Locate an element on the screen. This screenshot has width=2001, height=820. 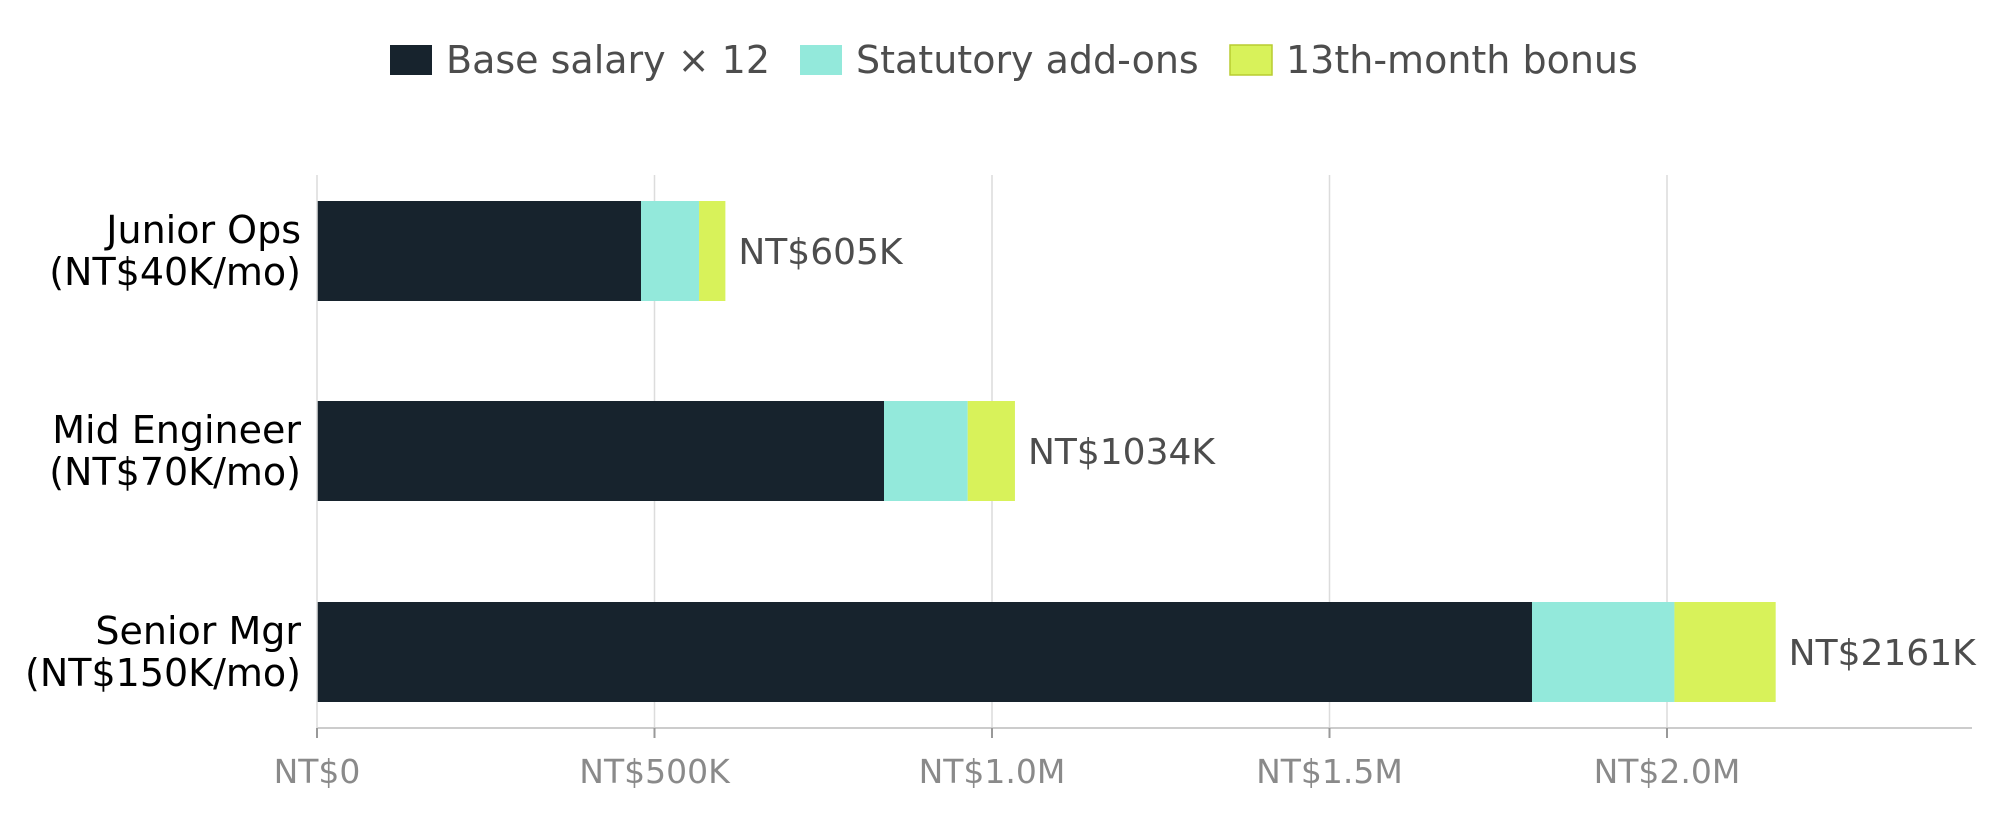
total-label-1: NT$605K is located at coordinates (821, 252).